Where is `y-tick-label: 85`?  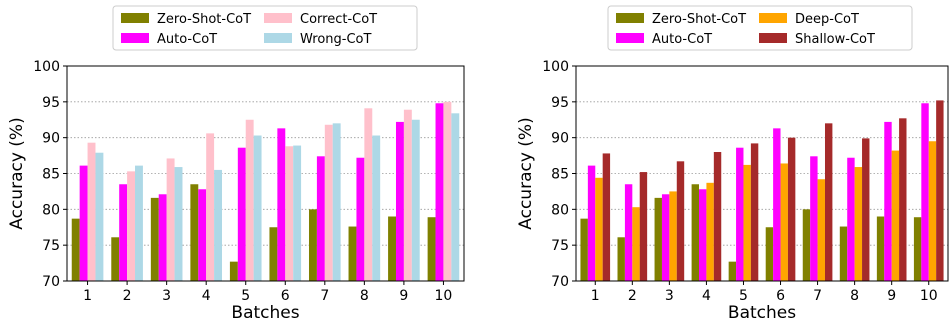 y-tick-label: 85 is located at coordinates (560, 175).